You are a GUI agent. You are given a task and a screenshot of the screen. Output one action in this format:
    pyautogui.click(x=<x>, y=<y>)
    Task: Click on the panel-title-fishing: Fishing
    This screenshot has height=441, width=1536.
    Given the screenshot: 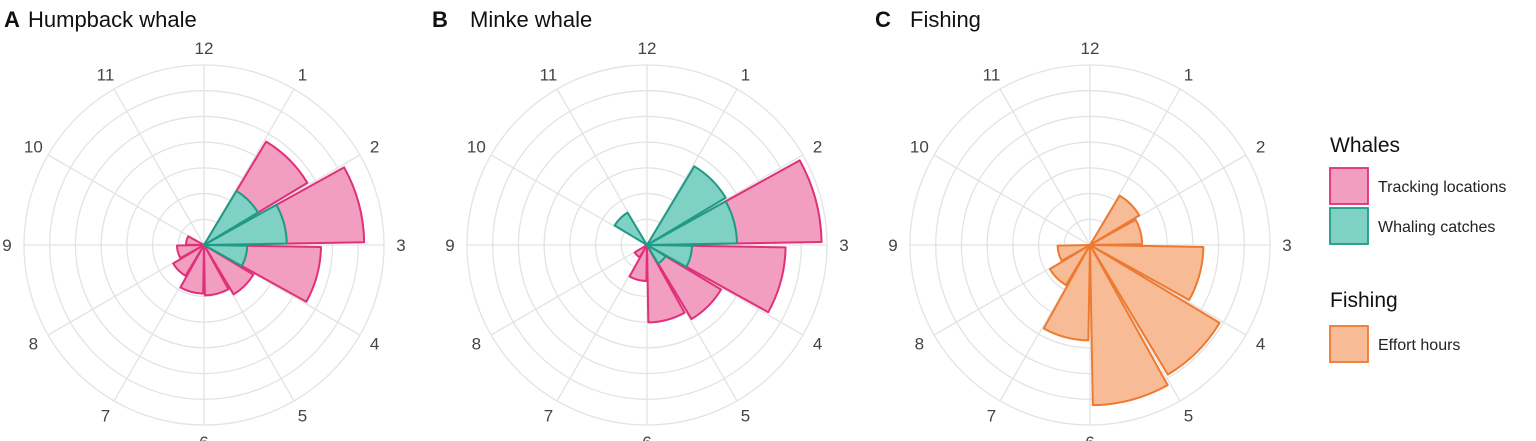 What is the action you would take?
    pyautogui.click(x=945, y=19)
    